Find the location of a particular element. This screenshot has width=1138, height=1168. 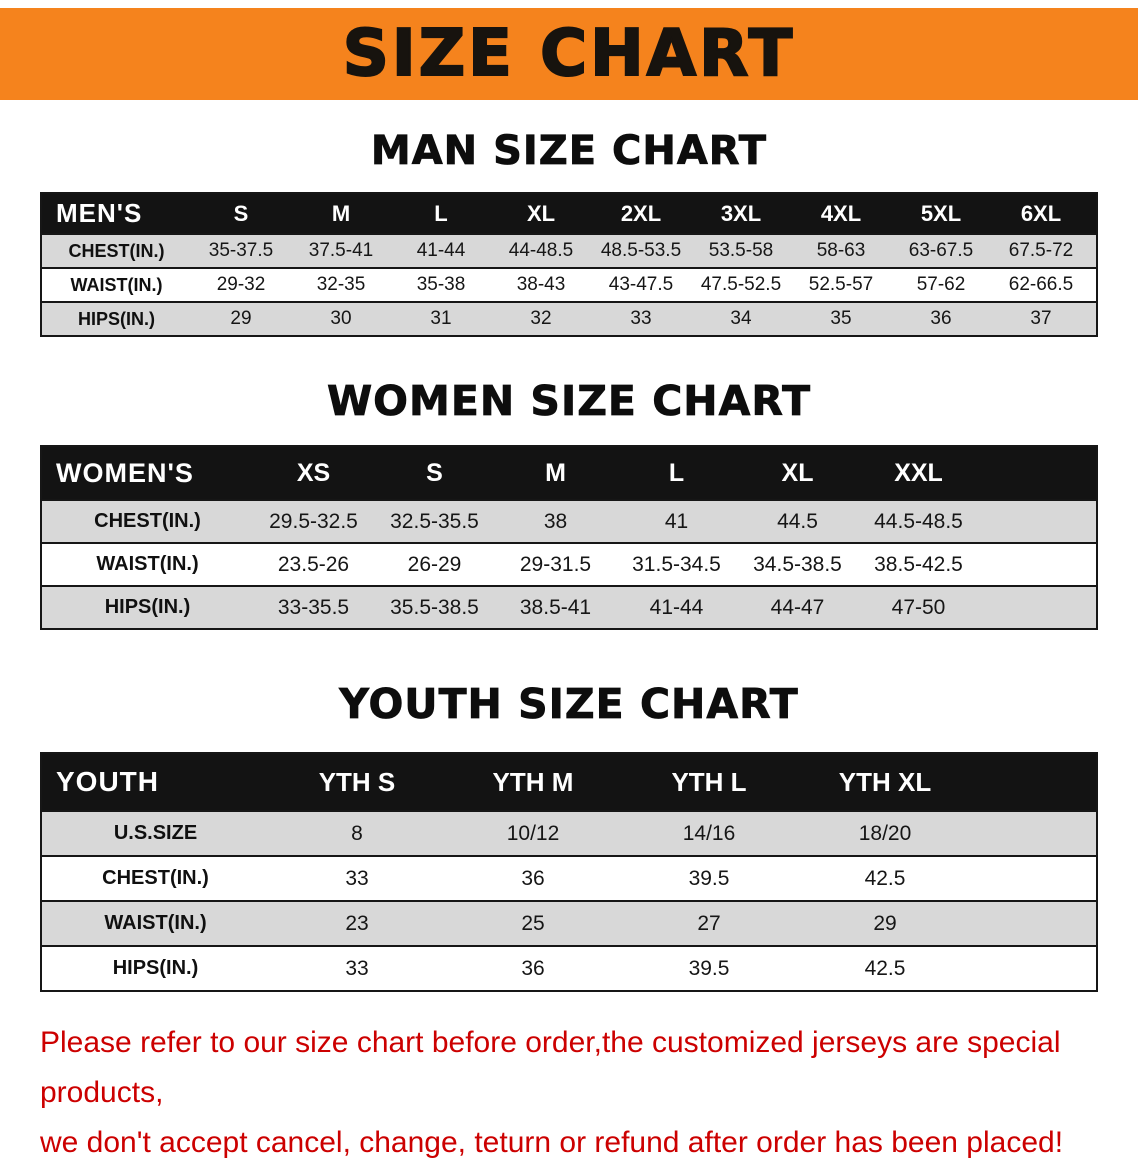

size-value-cell: 67.5-72 is located at coordinates (1041, 250).